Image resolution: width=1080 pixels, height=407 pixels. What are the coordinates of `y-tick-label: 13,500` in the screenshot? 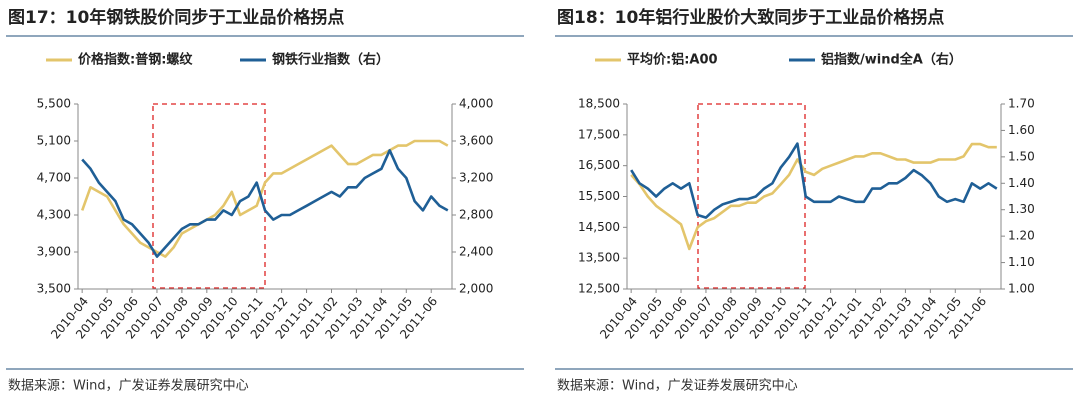 It's located at (599, 258).